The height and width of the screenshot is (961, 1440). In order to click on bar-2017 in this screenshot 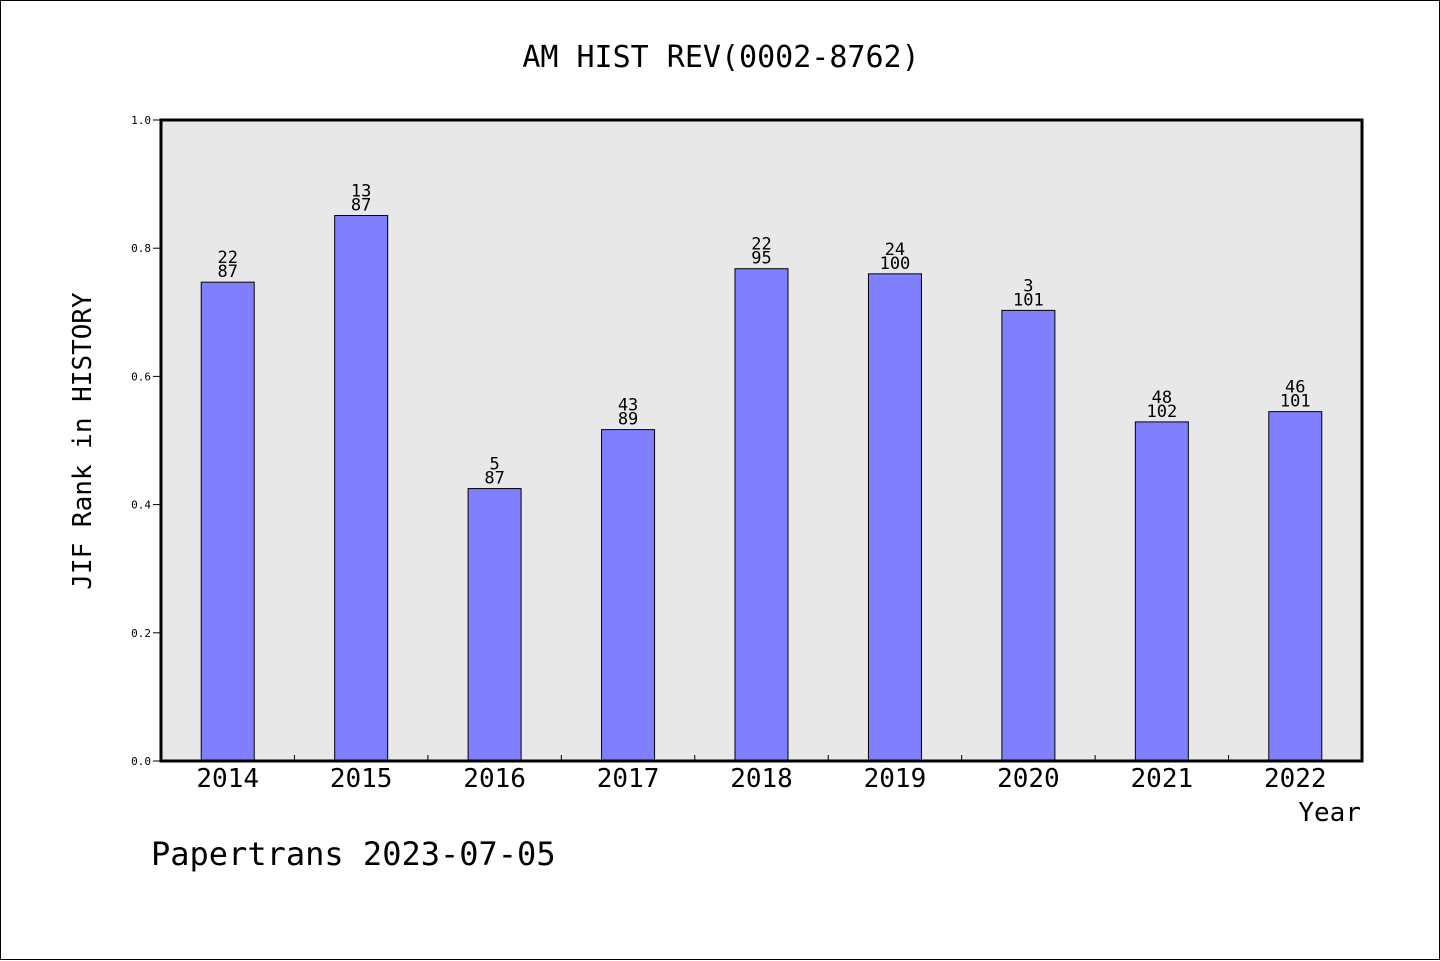, I will do `click(628, 595)`.